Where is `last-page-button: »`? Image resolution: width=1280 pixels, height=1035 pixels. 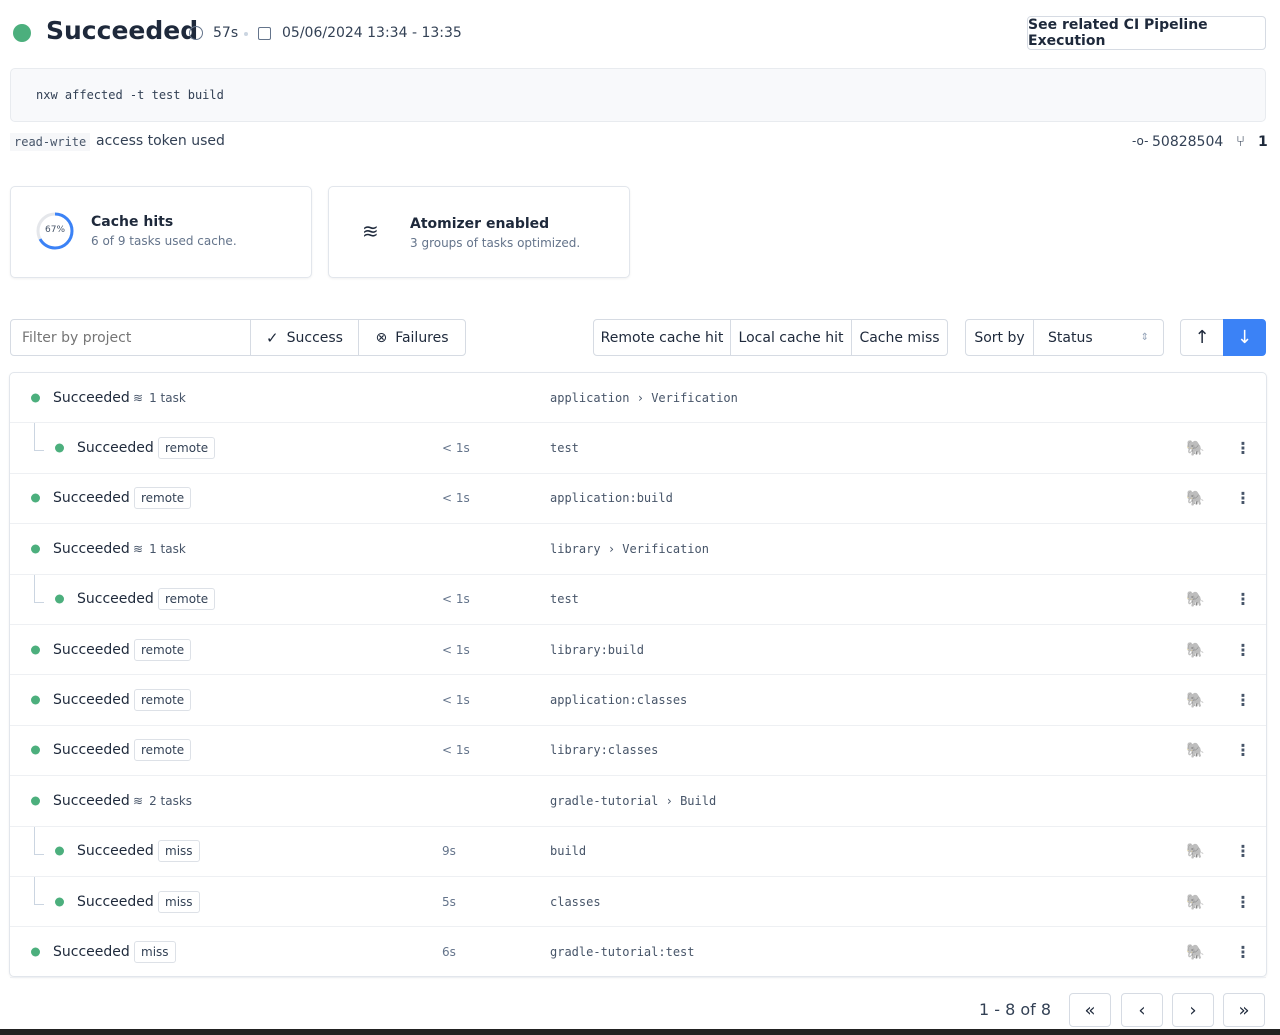
last-page-button: » is located at coordinates (1244, 1010).